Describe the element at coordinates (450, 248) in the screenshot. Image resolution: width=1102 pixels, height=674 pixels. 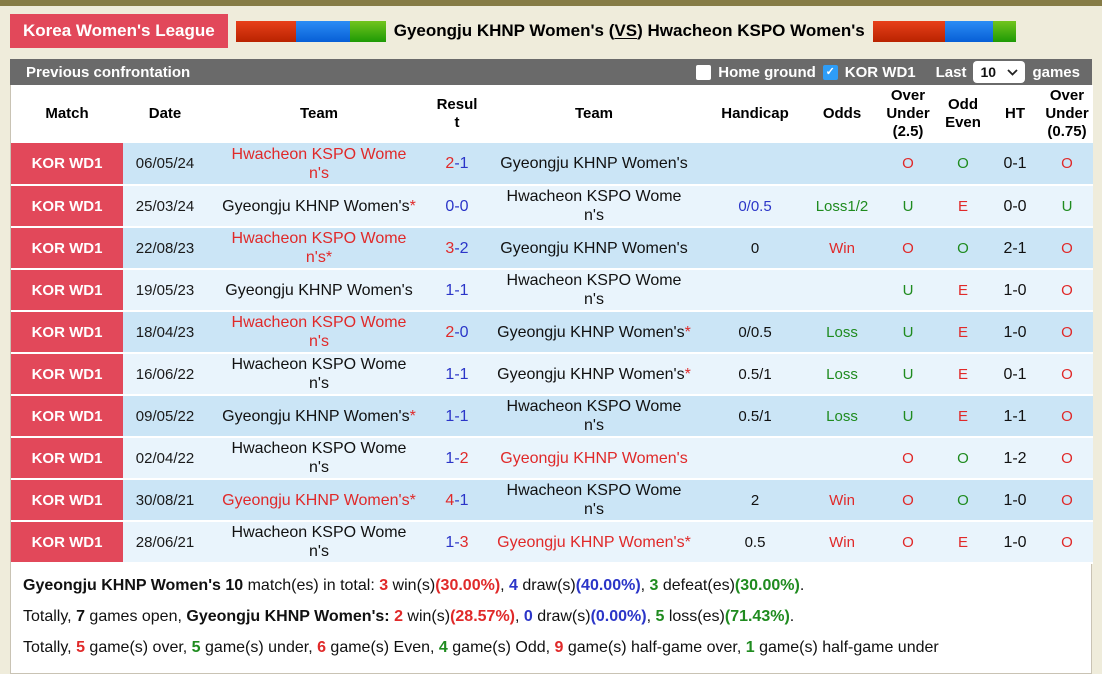
I see `home-score: 3` at that location.